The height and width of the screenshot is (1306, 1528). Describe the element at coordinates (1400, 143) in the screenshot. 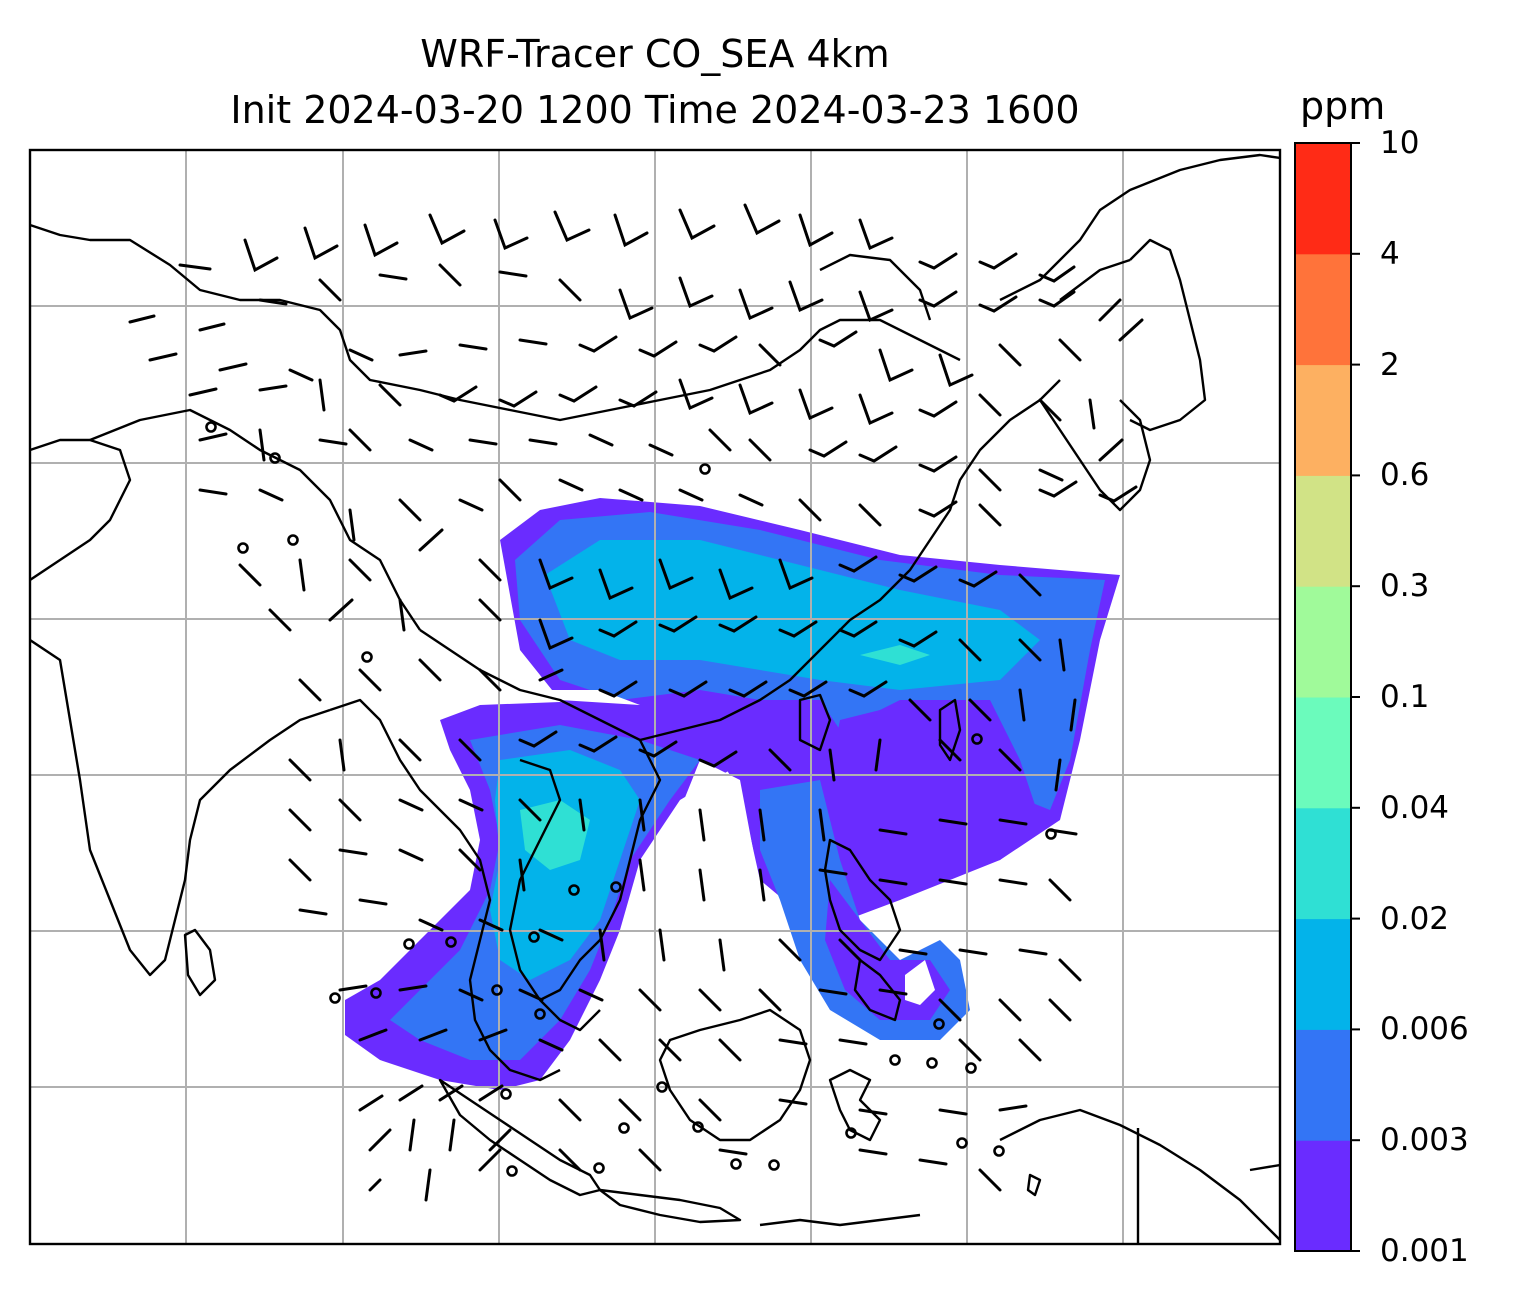

I see `colorbar-tick-label: 10` at that location.